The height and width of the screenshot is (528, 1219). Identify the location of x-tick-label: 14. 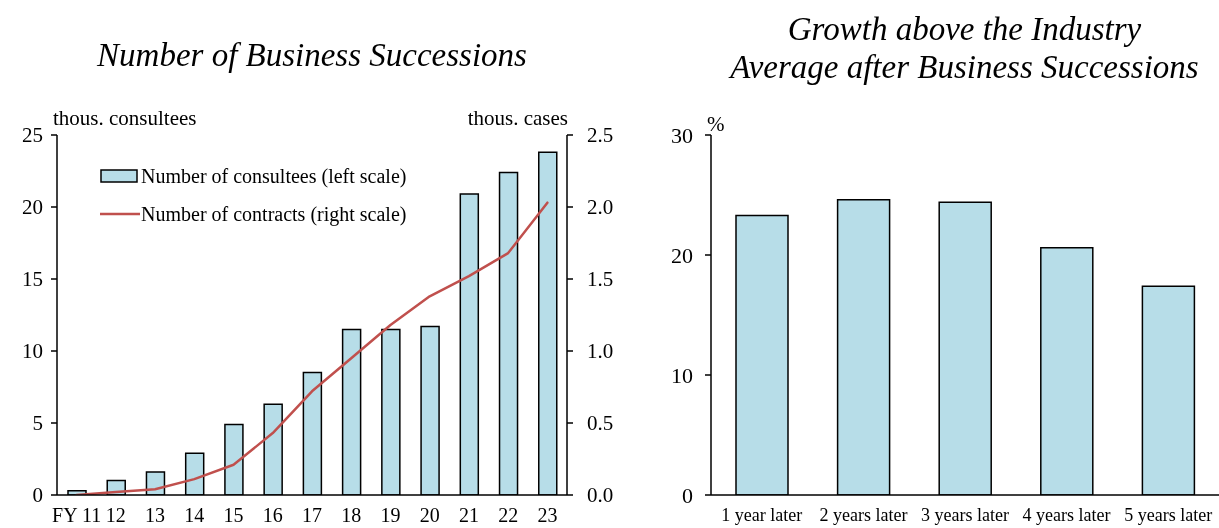
(194, 515).